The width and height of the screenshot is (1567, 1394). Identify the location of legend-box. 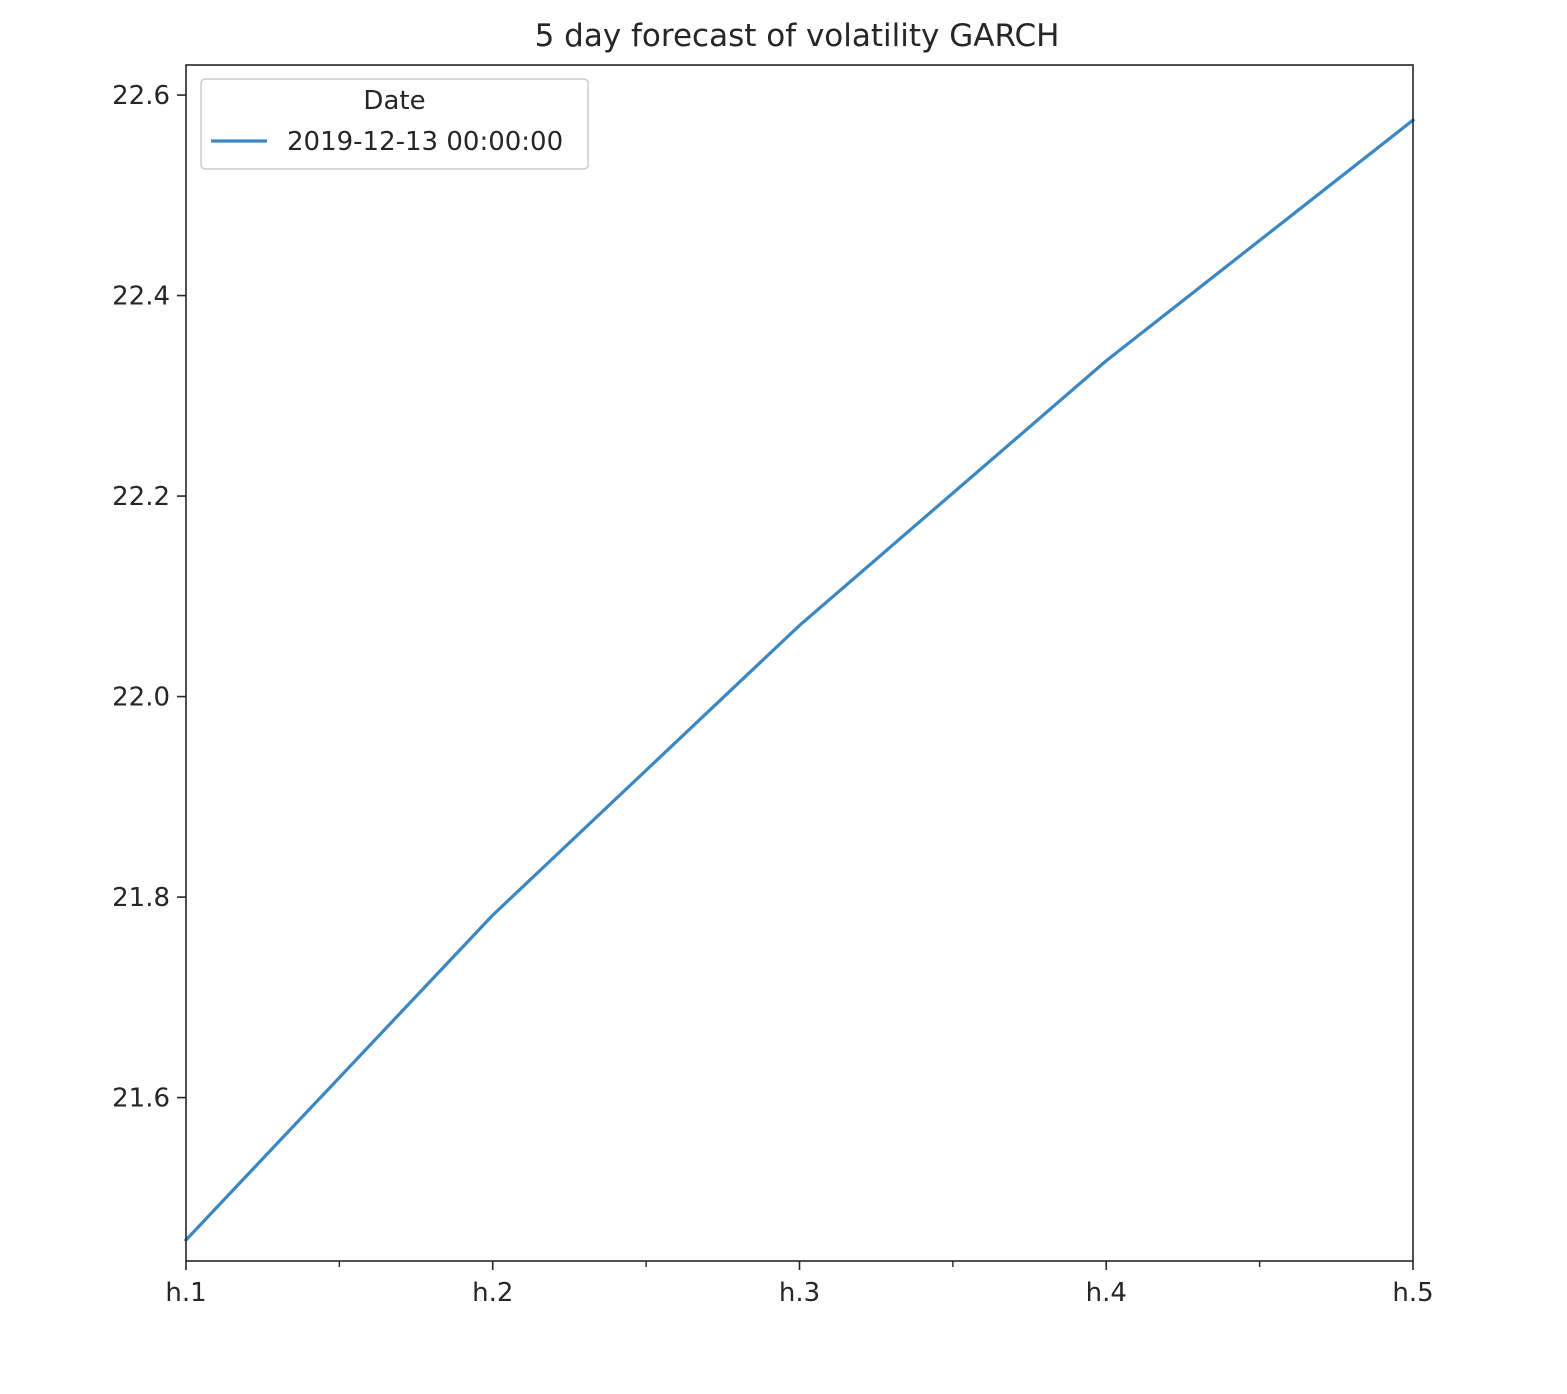
(394, 124).